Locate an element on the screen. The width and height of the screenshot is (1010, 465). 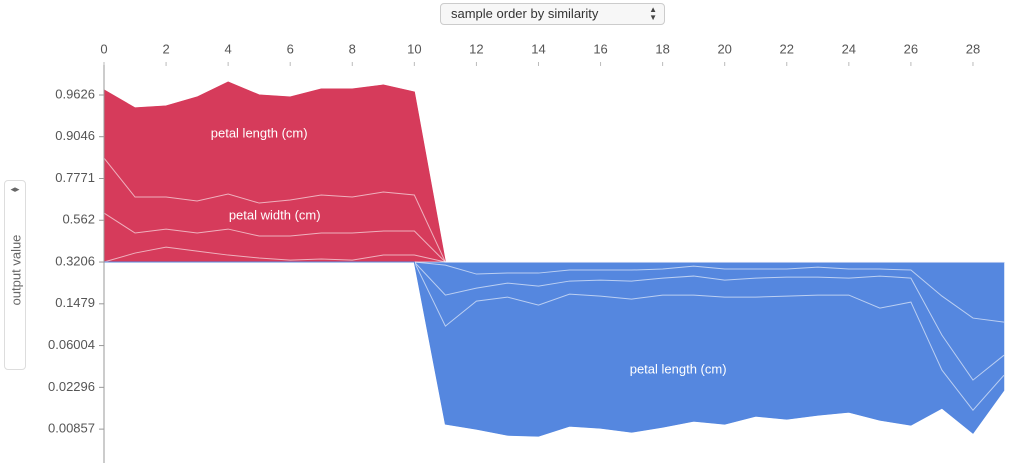
x-tick-label: 4 is located at coordinates (228, 48).